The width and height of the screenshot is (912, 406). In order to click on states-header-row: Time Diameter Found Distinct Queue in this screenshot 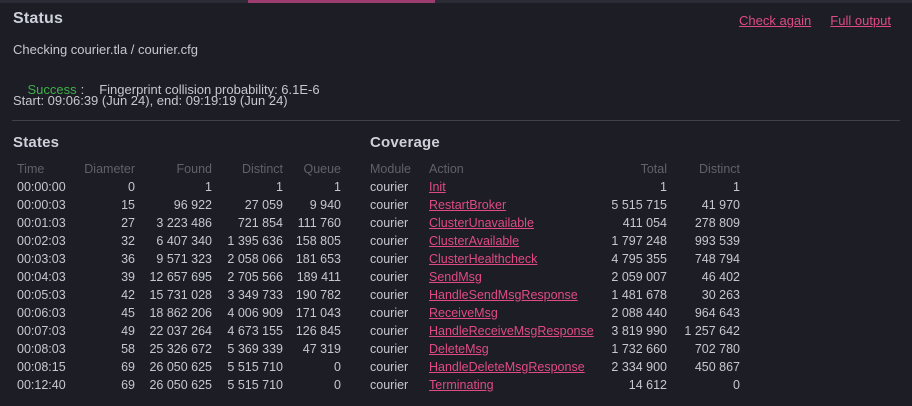, I will do `click(179, 169)`.